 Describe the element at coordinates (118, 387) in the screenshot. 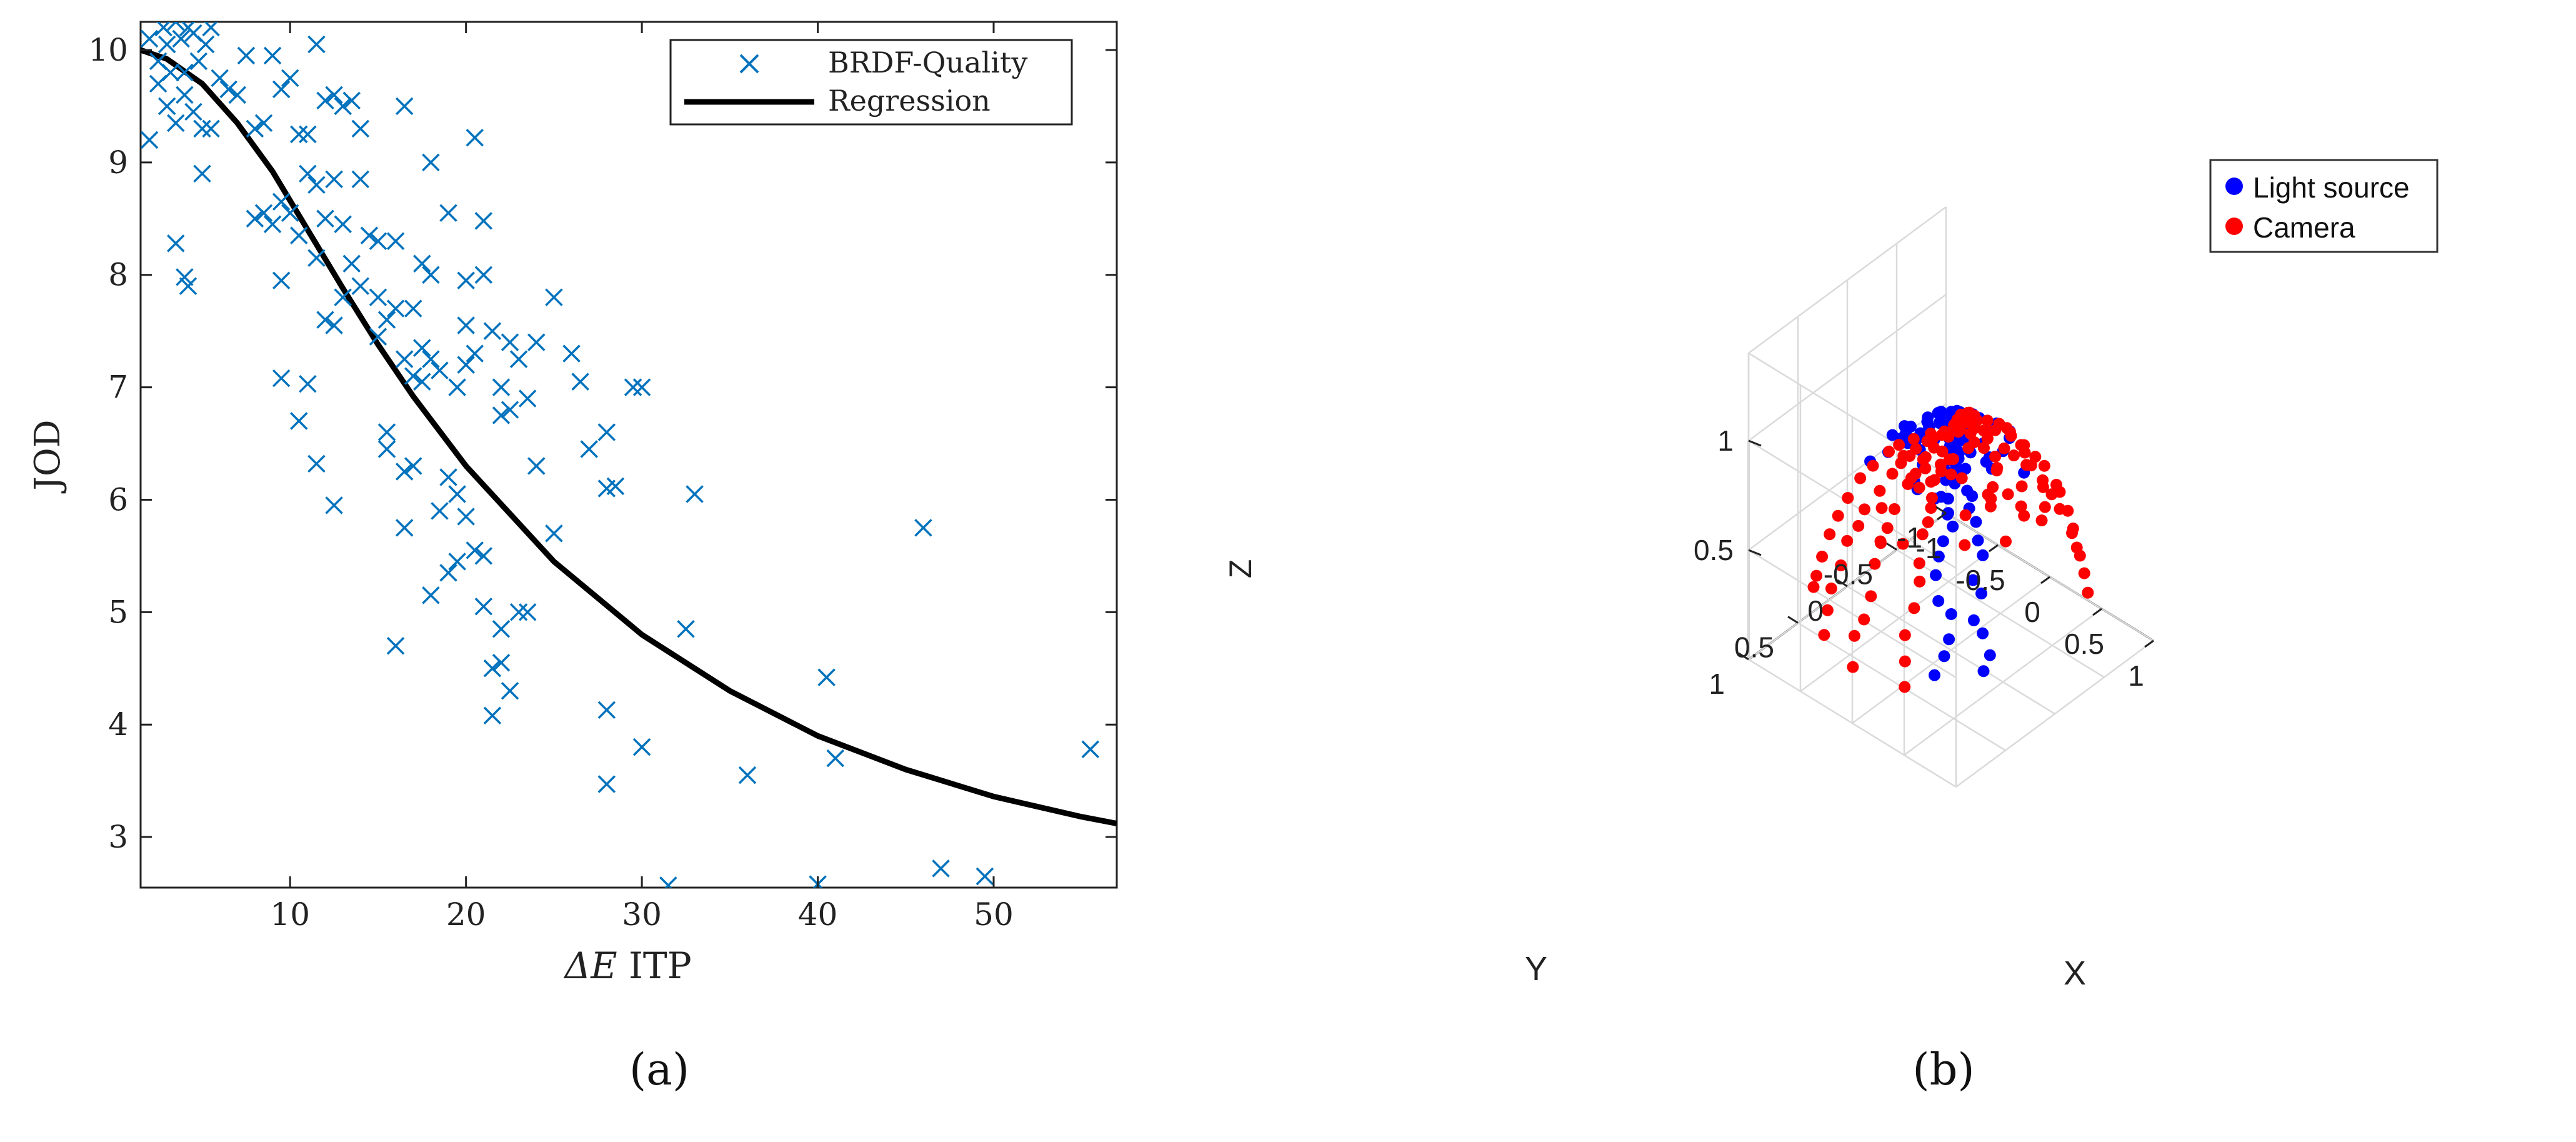

I see `y-tick-label: 7` at that location.